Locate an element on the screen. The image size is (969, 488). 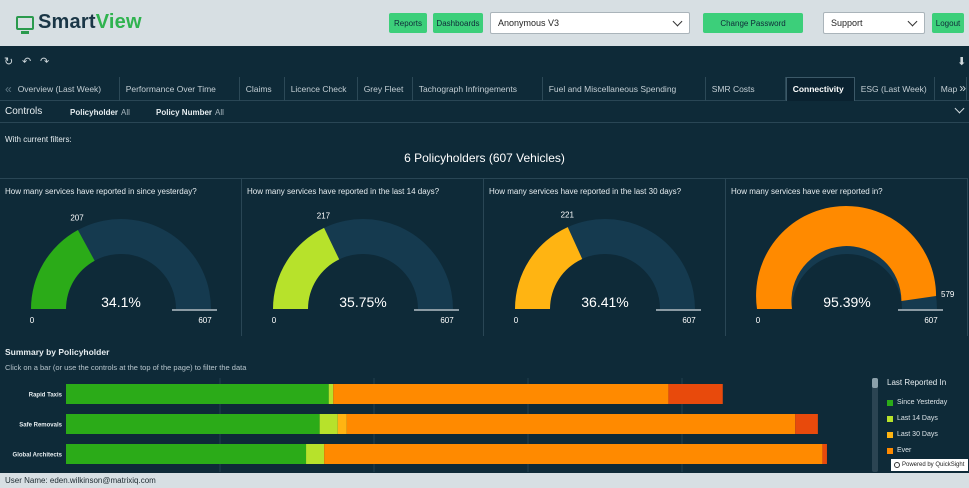
tab-smr-costs: SMR Costs is located at coordinates (746, 88).